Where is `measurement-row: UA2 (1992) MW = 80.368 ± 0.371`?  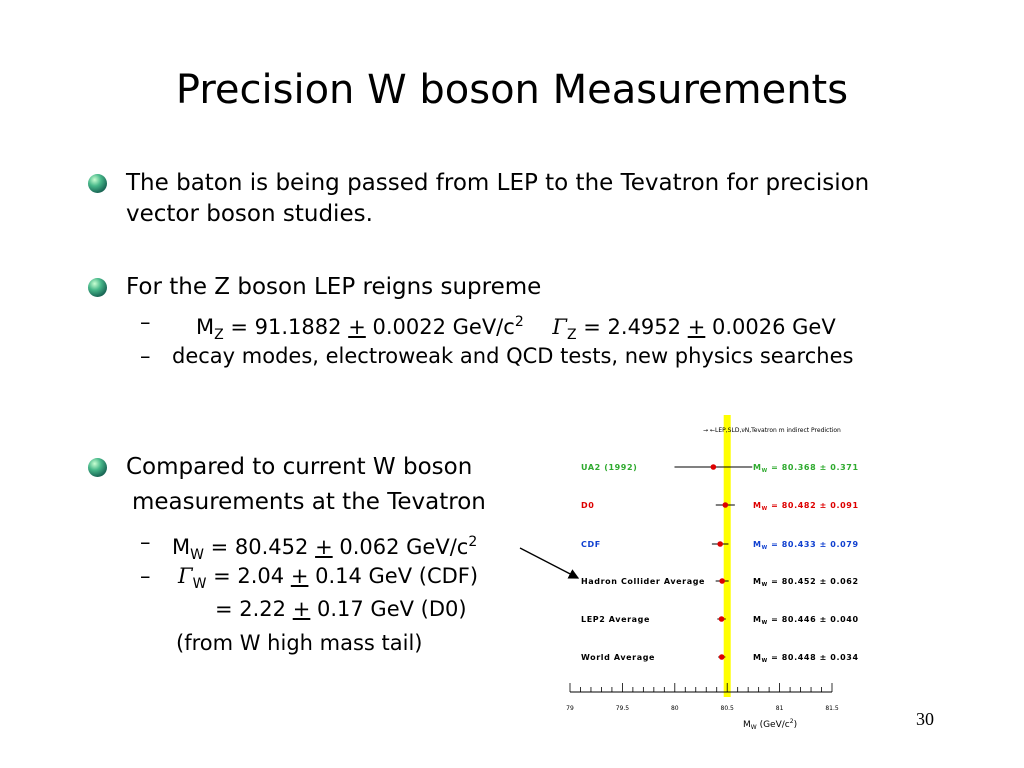
measurement-row: UA2 (1992) MW = 80.368 ± 0.371 is located at coordinates (720, 468).